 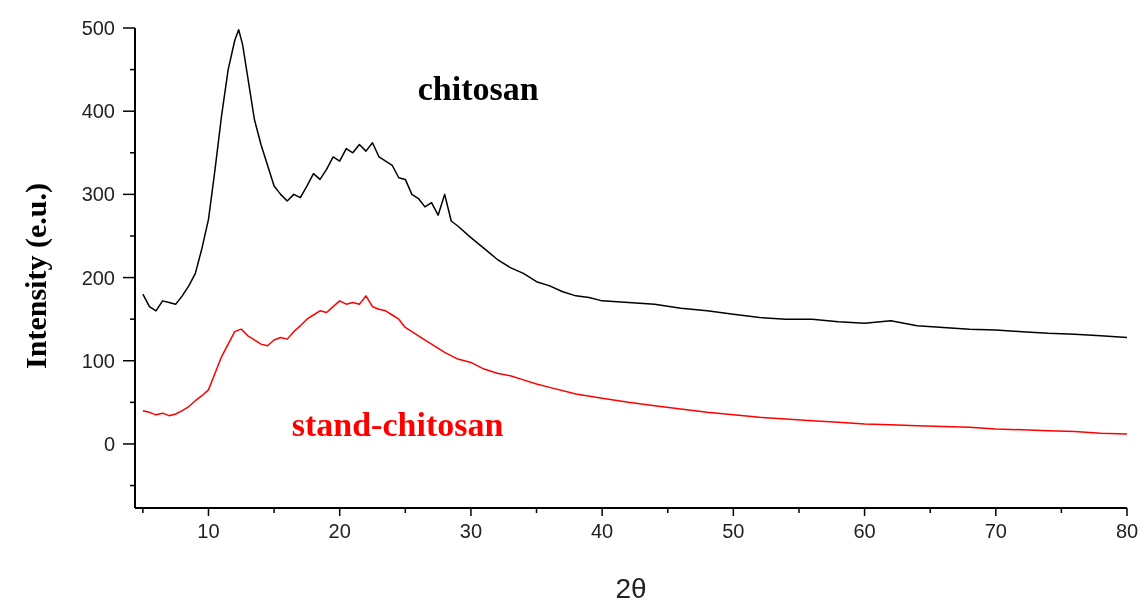 I want to click on x-tick-label: 80, so click(x=1127, y=531).